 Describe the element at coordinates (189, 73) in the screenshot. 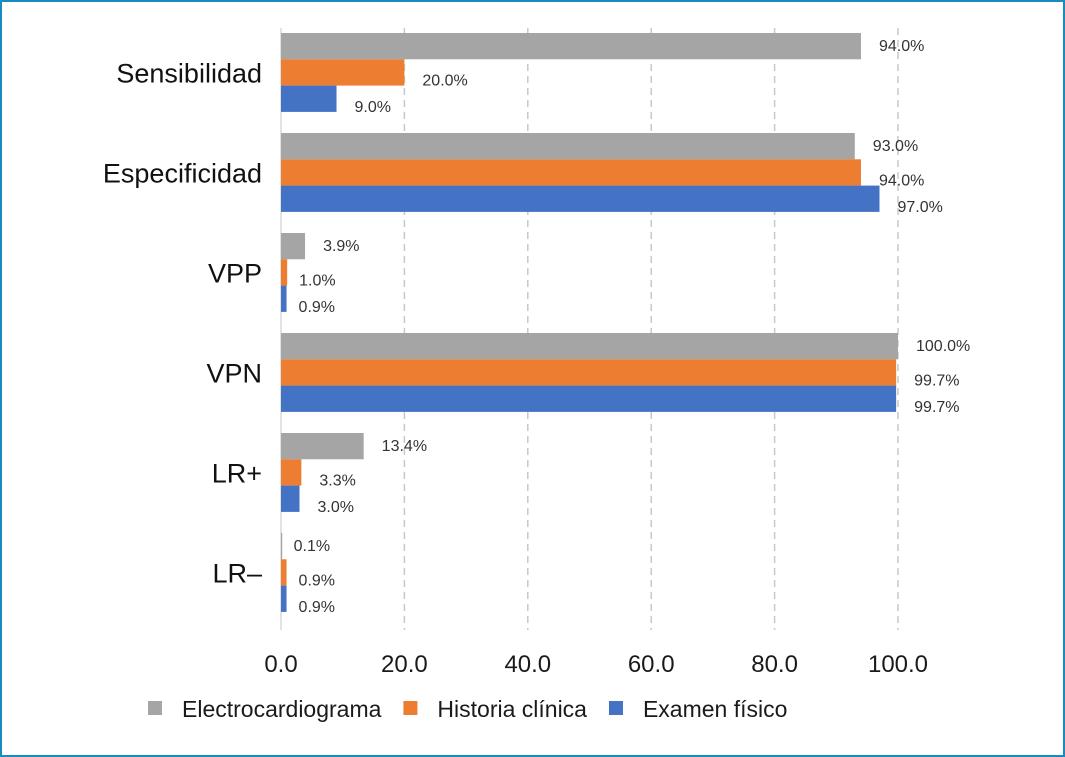

I see `category-label: Sensibilidad` at that location.